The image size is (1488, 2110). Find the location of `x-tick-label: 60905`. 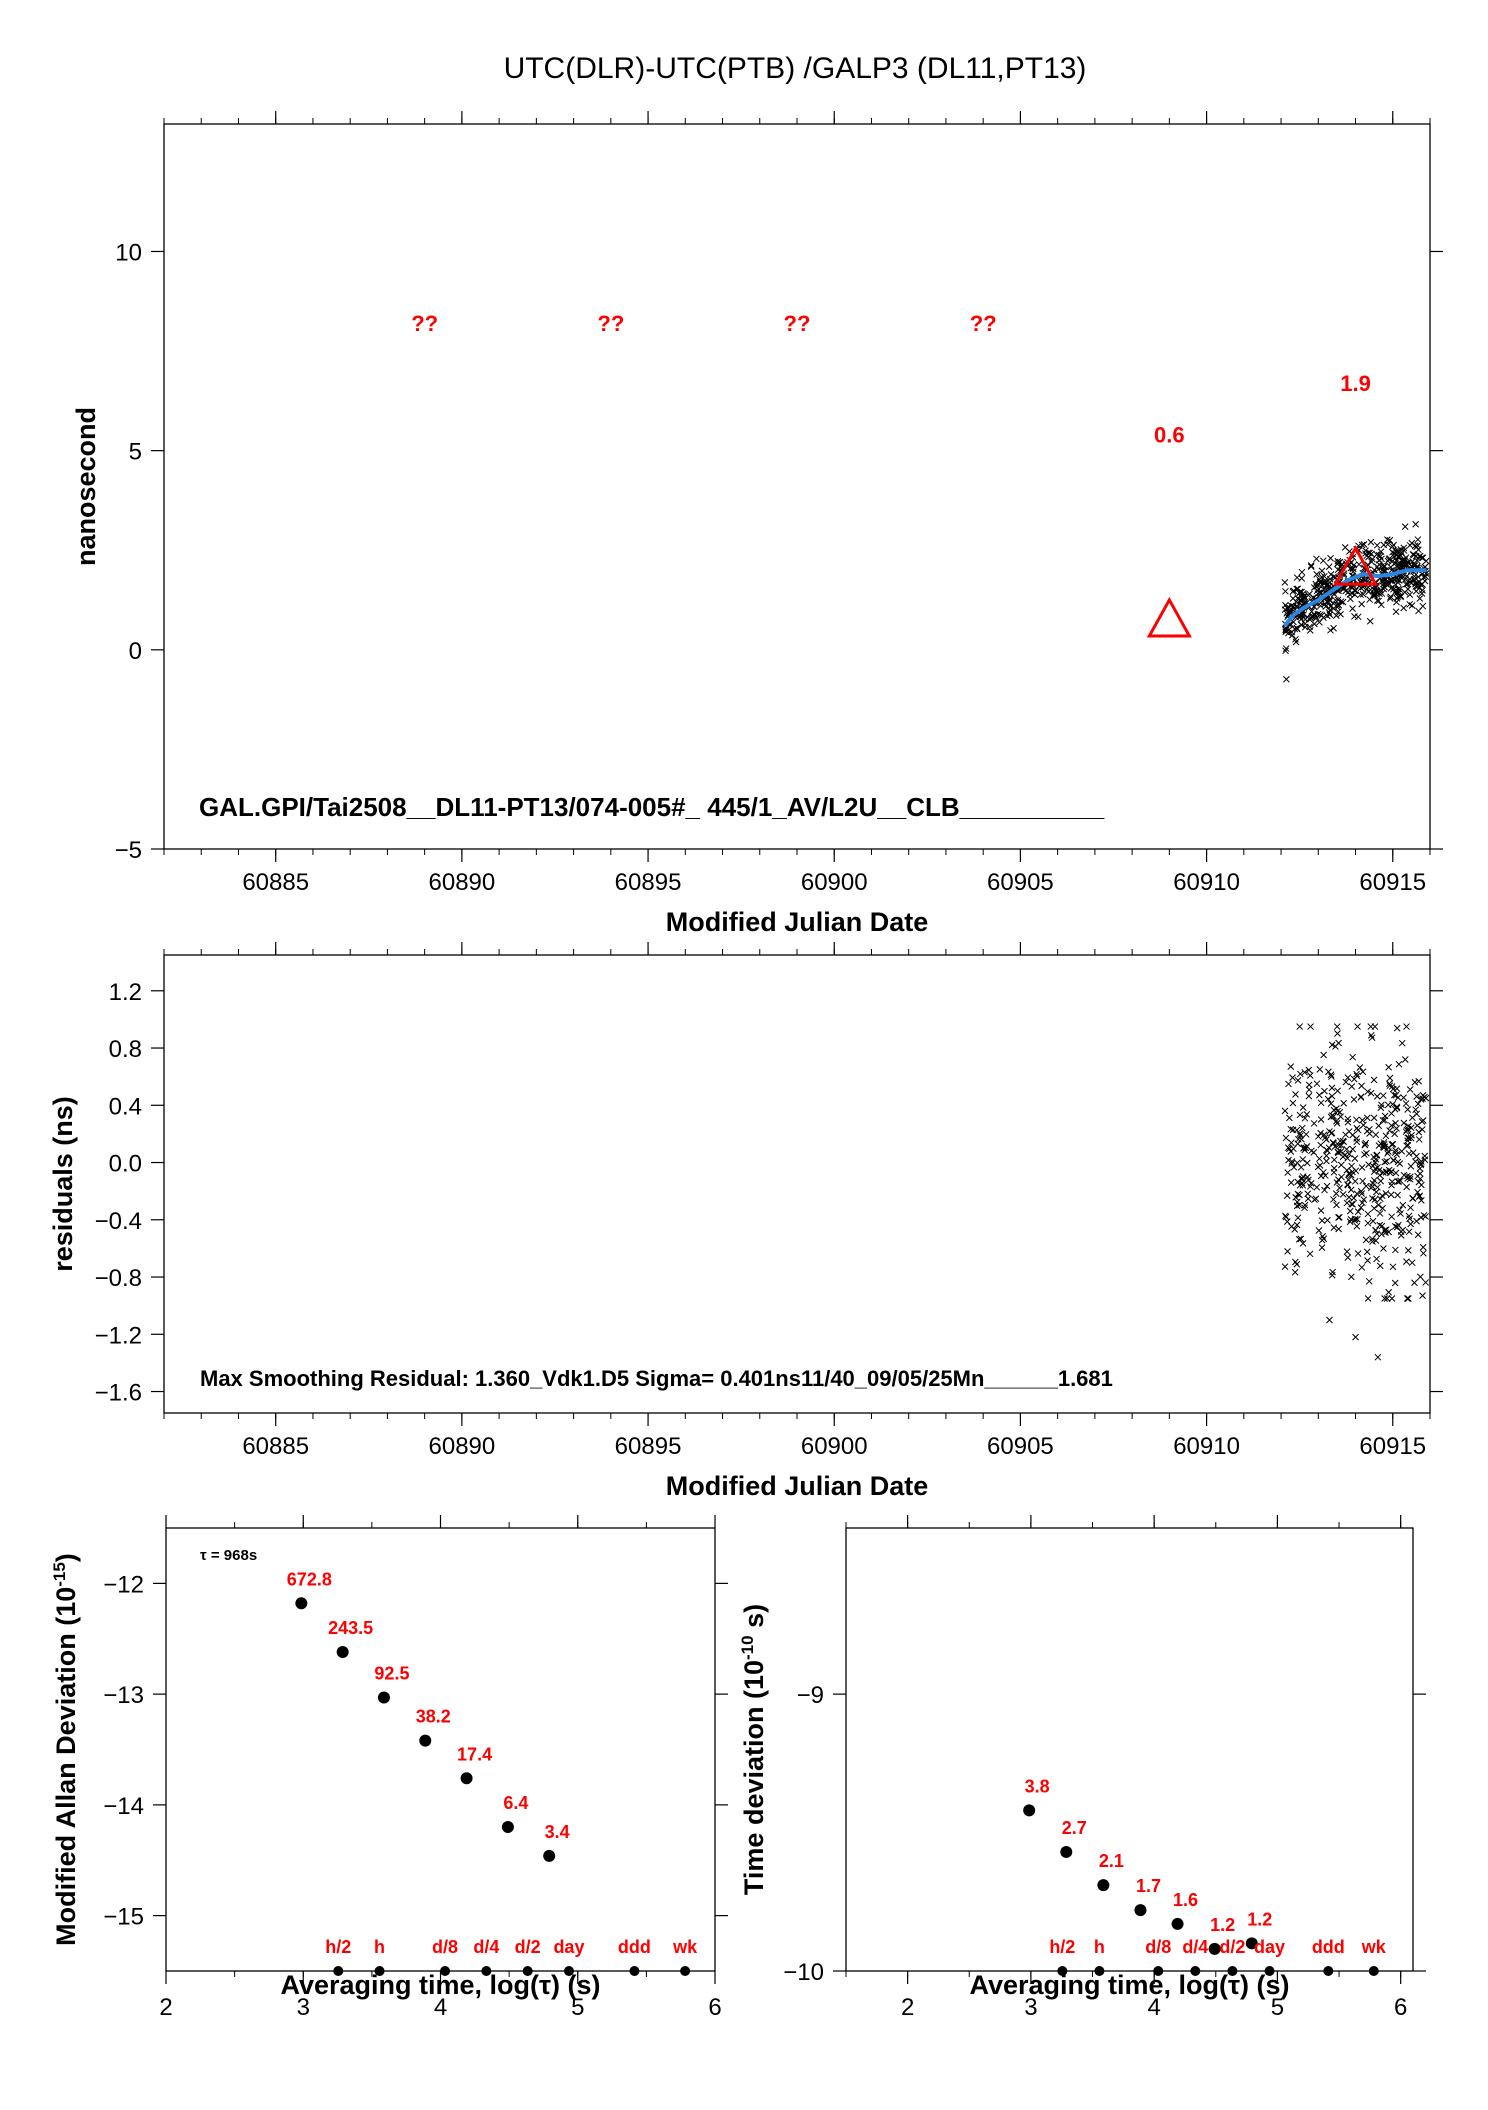

x-tick-label: 60905 is located at coordinates (1020, 882).